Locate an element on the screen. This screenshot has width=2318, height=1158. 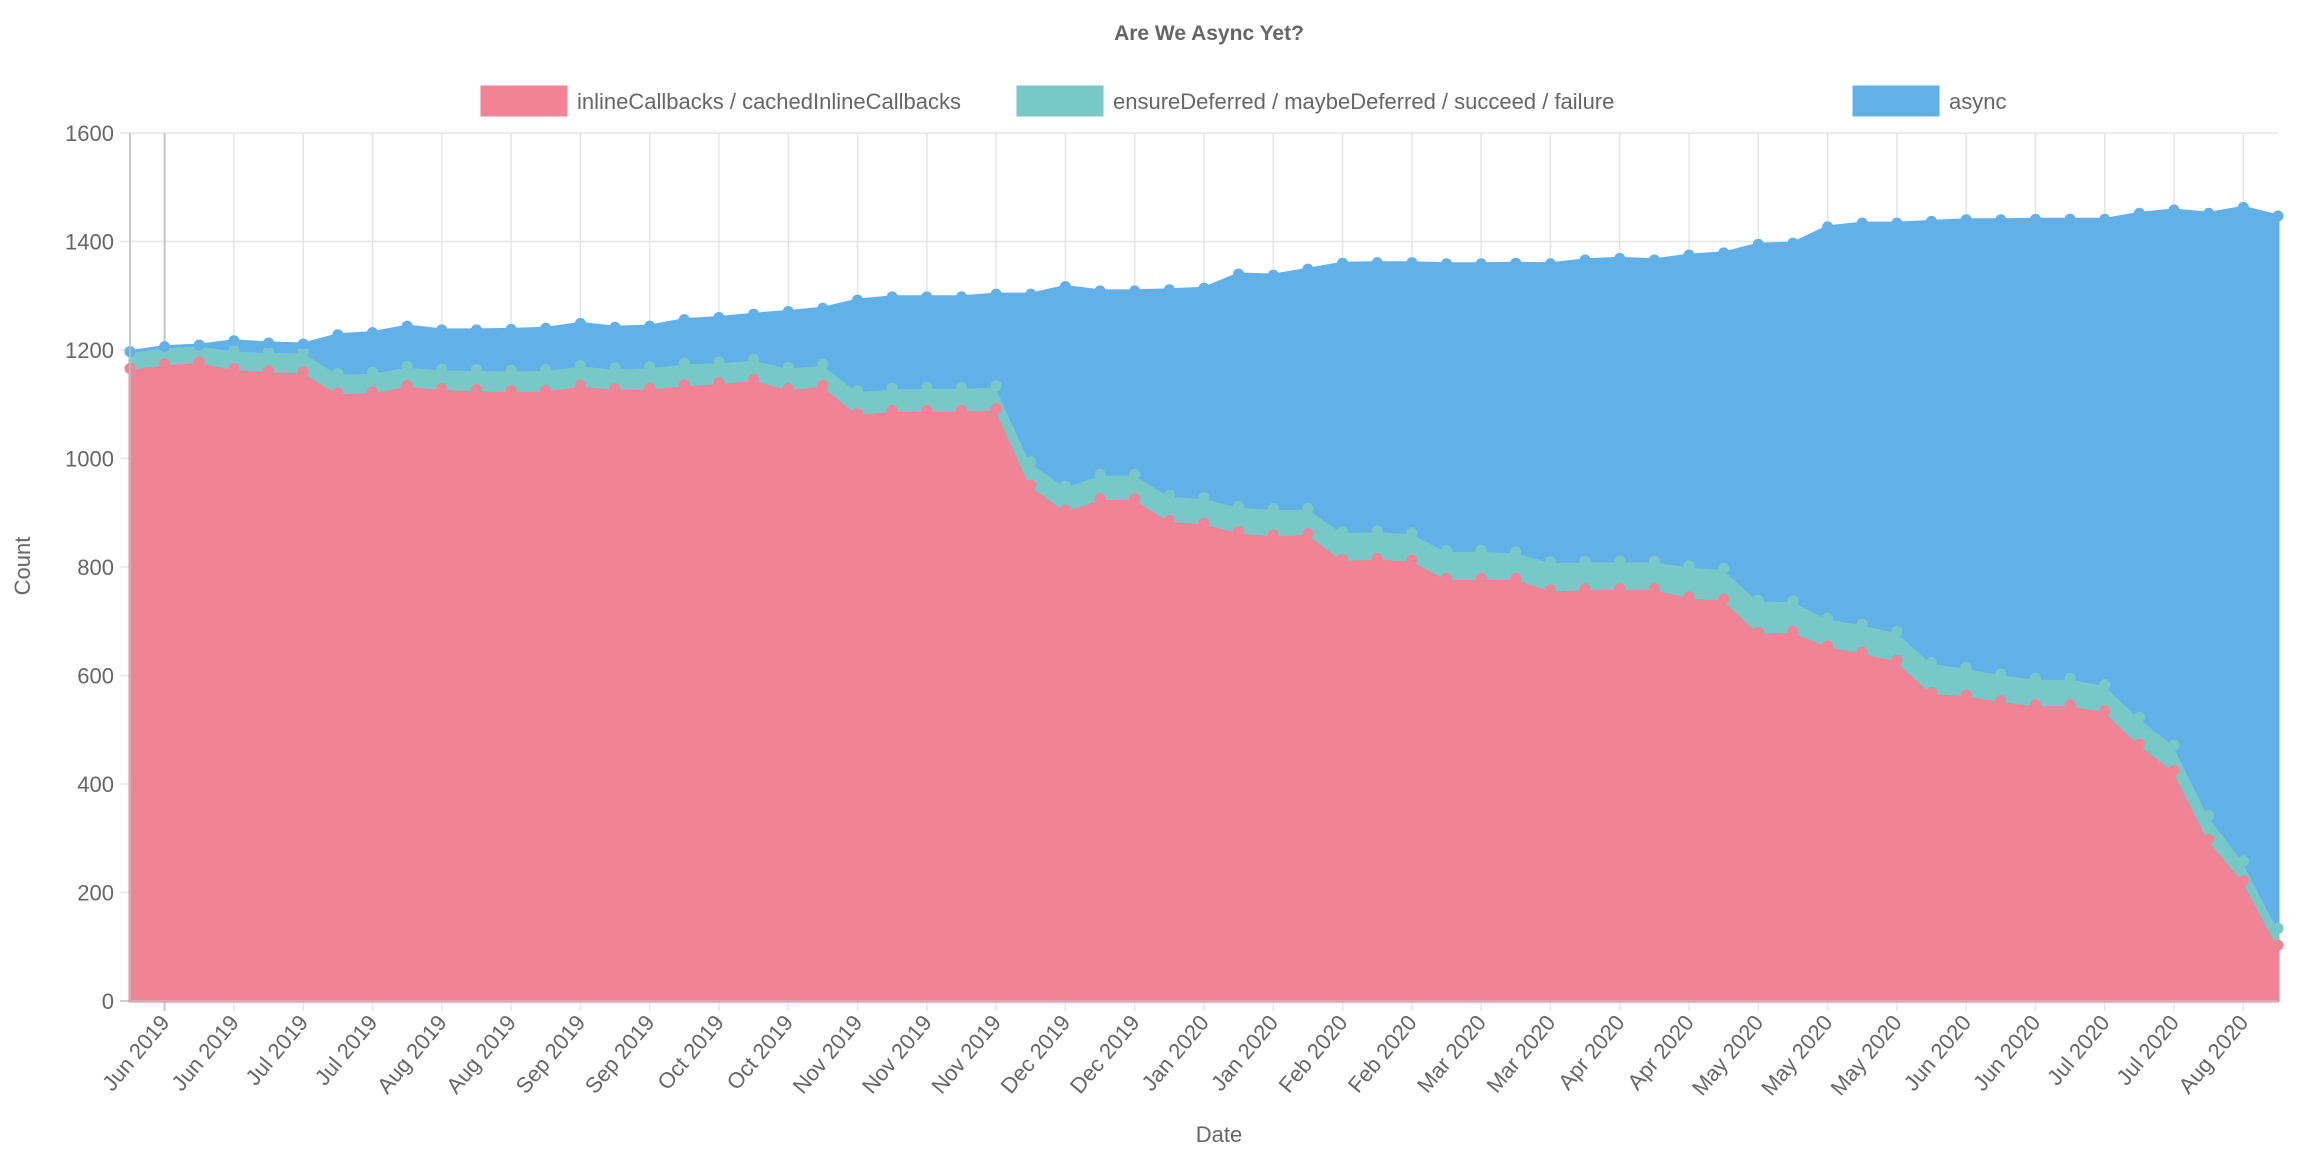
x-tick-label: Mar 2020 is located at coordinates (1520, 1053).